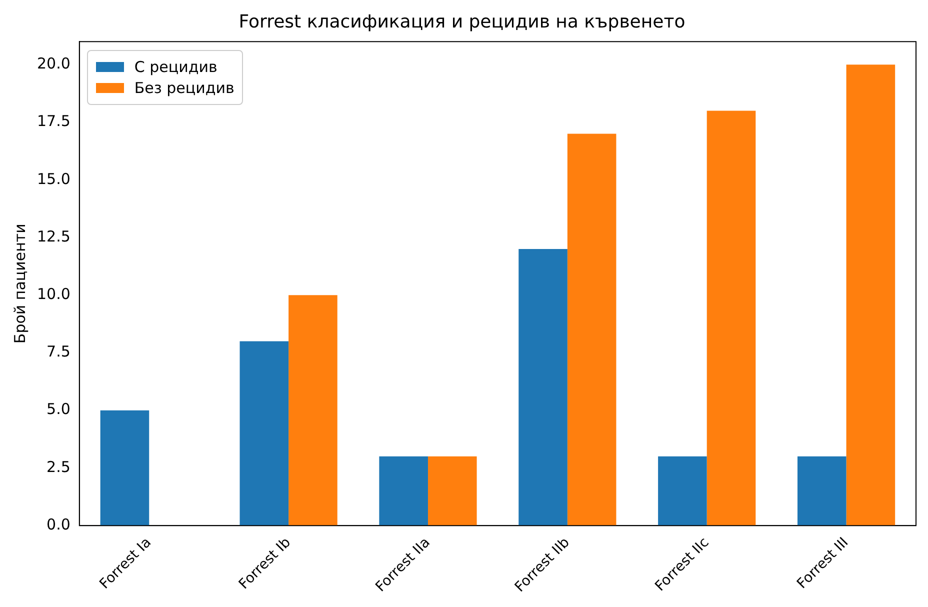 Image resolution: width=928 pixels, height=607 pixels. Describe the element at coordinates (53, 121) in the screenshot. I see `y-tick-label: 17.5` at that location.